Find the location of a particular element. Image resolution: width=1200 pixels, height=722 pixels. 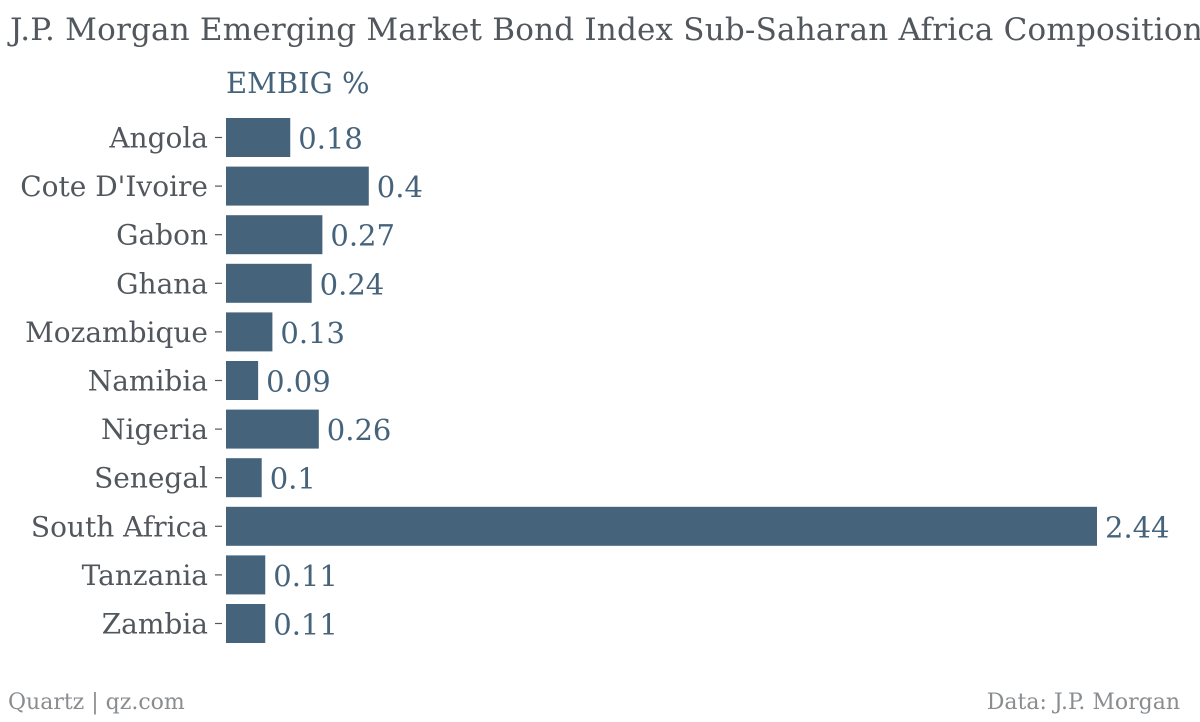

value-label: 0.13 is located at coordinates (312, 333).